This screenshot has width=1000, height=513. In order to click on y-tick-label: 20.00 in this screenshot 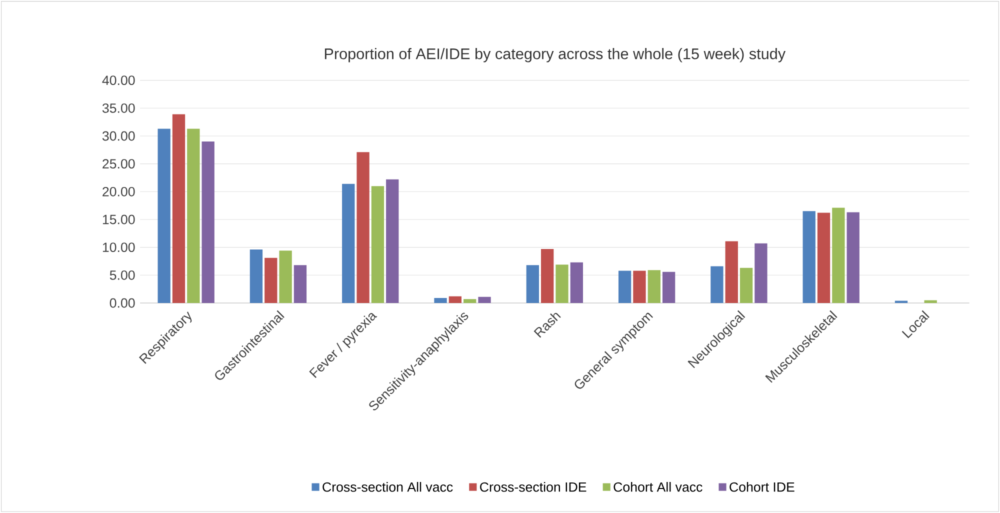, I will do `click(118, 191)`.